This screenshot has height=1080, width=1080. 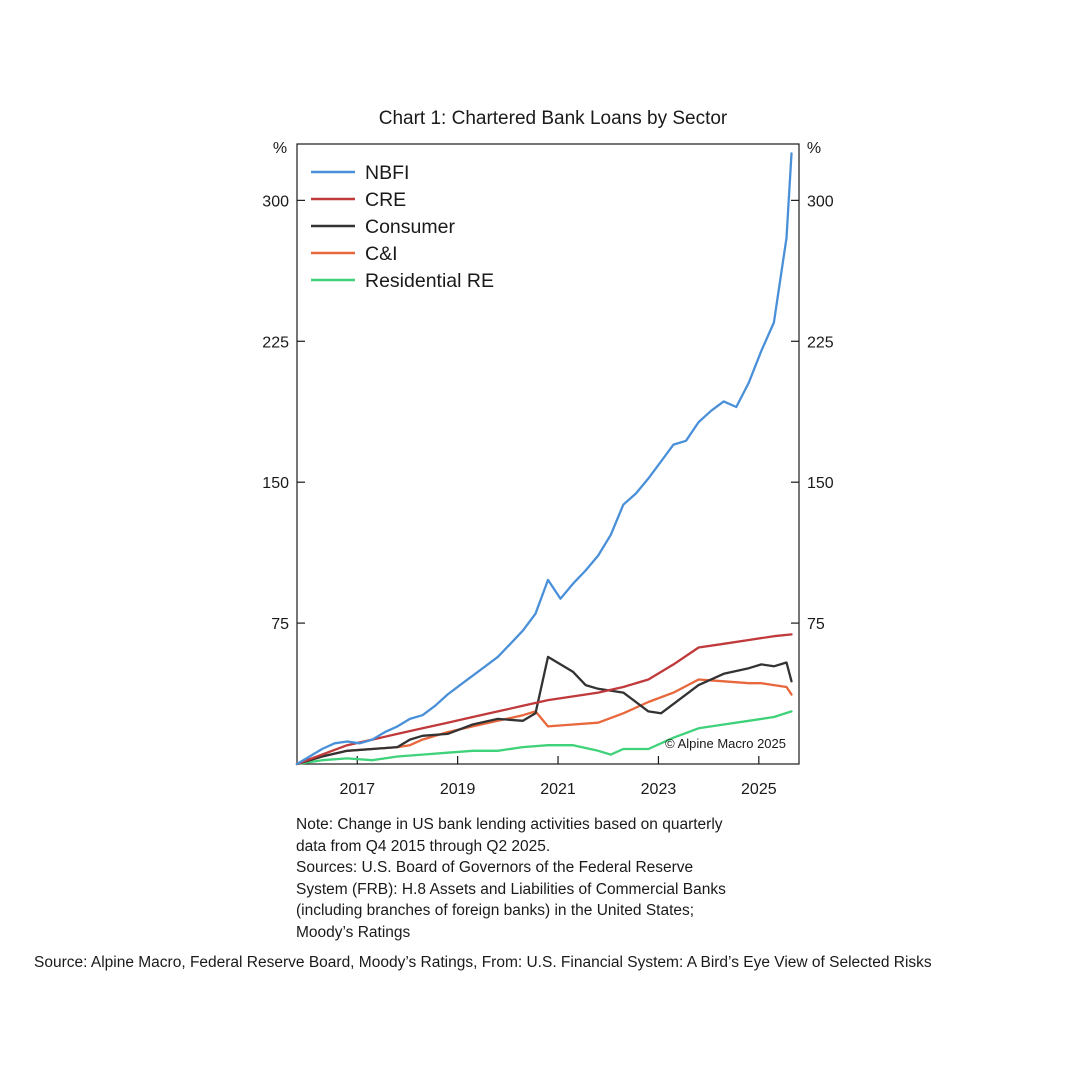 I want to click on series-line-residential-re, so click(x=544, y=738).